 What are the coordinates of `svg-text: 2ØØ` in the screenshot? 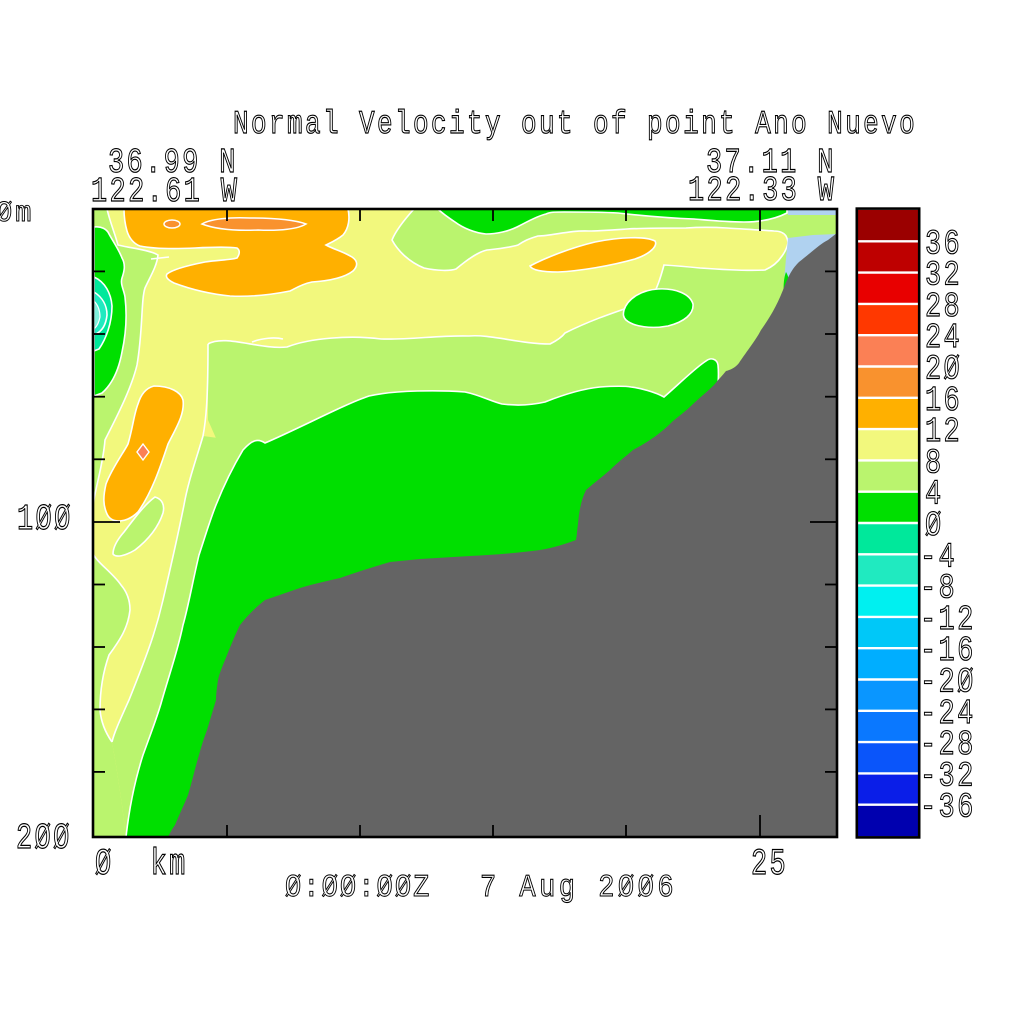 It's located at (44, 840).